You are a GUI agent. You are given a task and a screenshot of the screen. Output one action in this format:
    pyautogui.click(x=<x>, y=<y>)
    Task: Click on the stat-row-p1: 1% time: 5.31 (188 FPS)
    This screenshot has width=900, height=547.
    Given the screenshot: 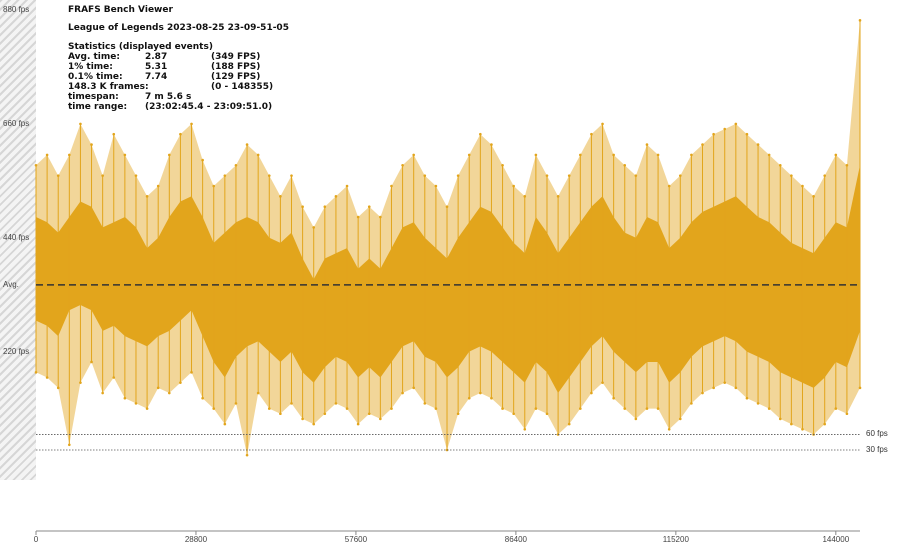 What is the action you would take?
    pyautogui.click(x=178, y=67)
    